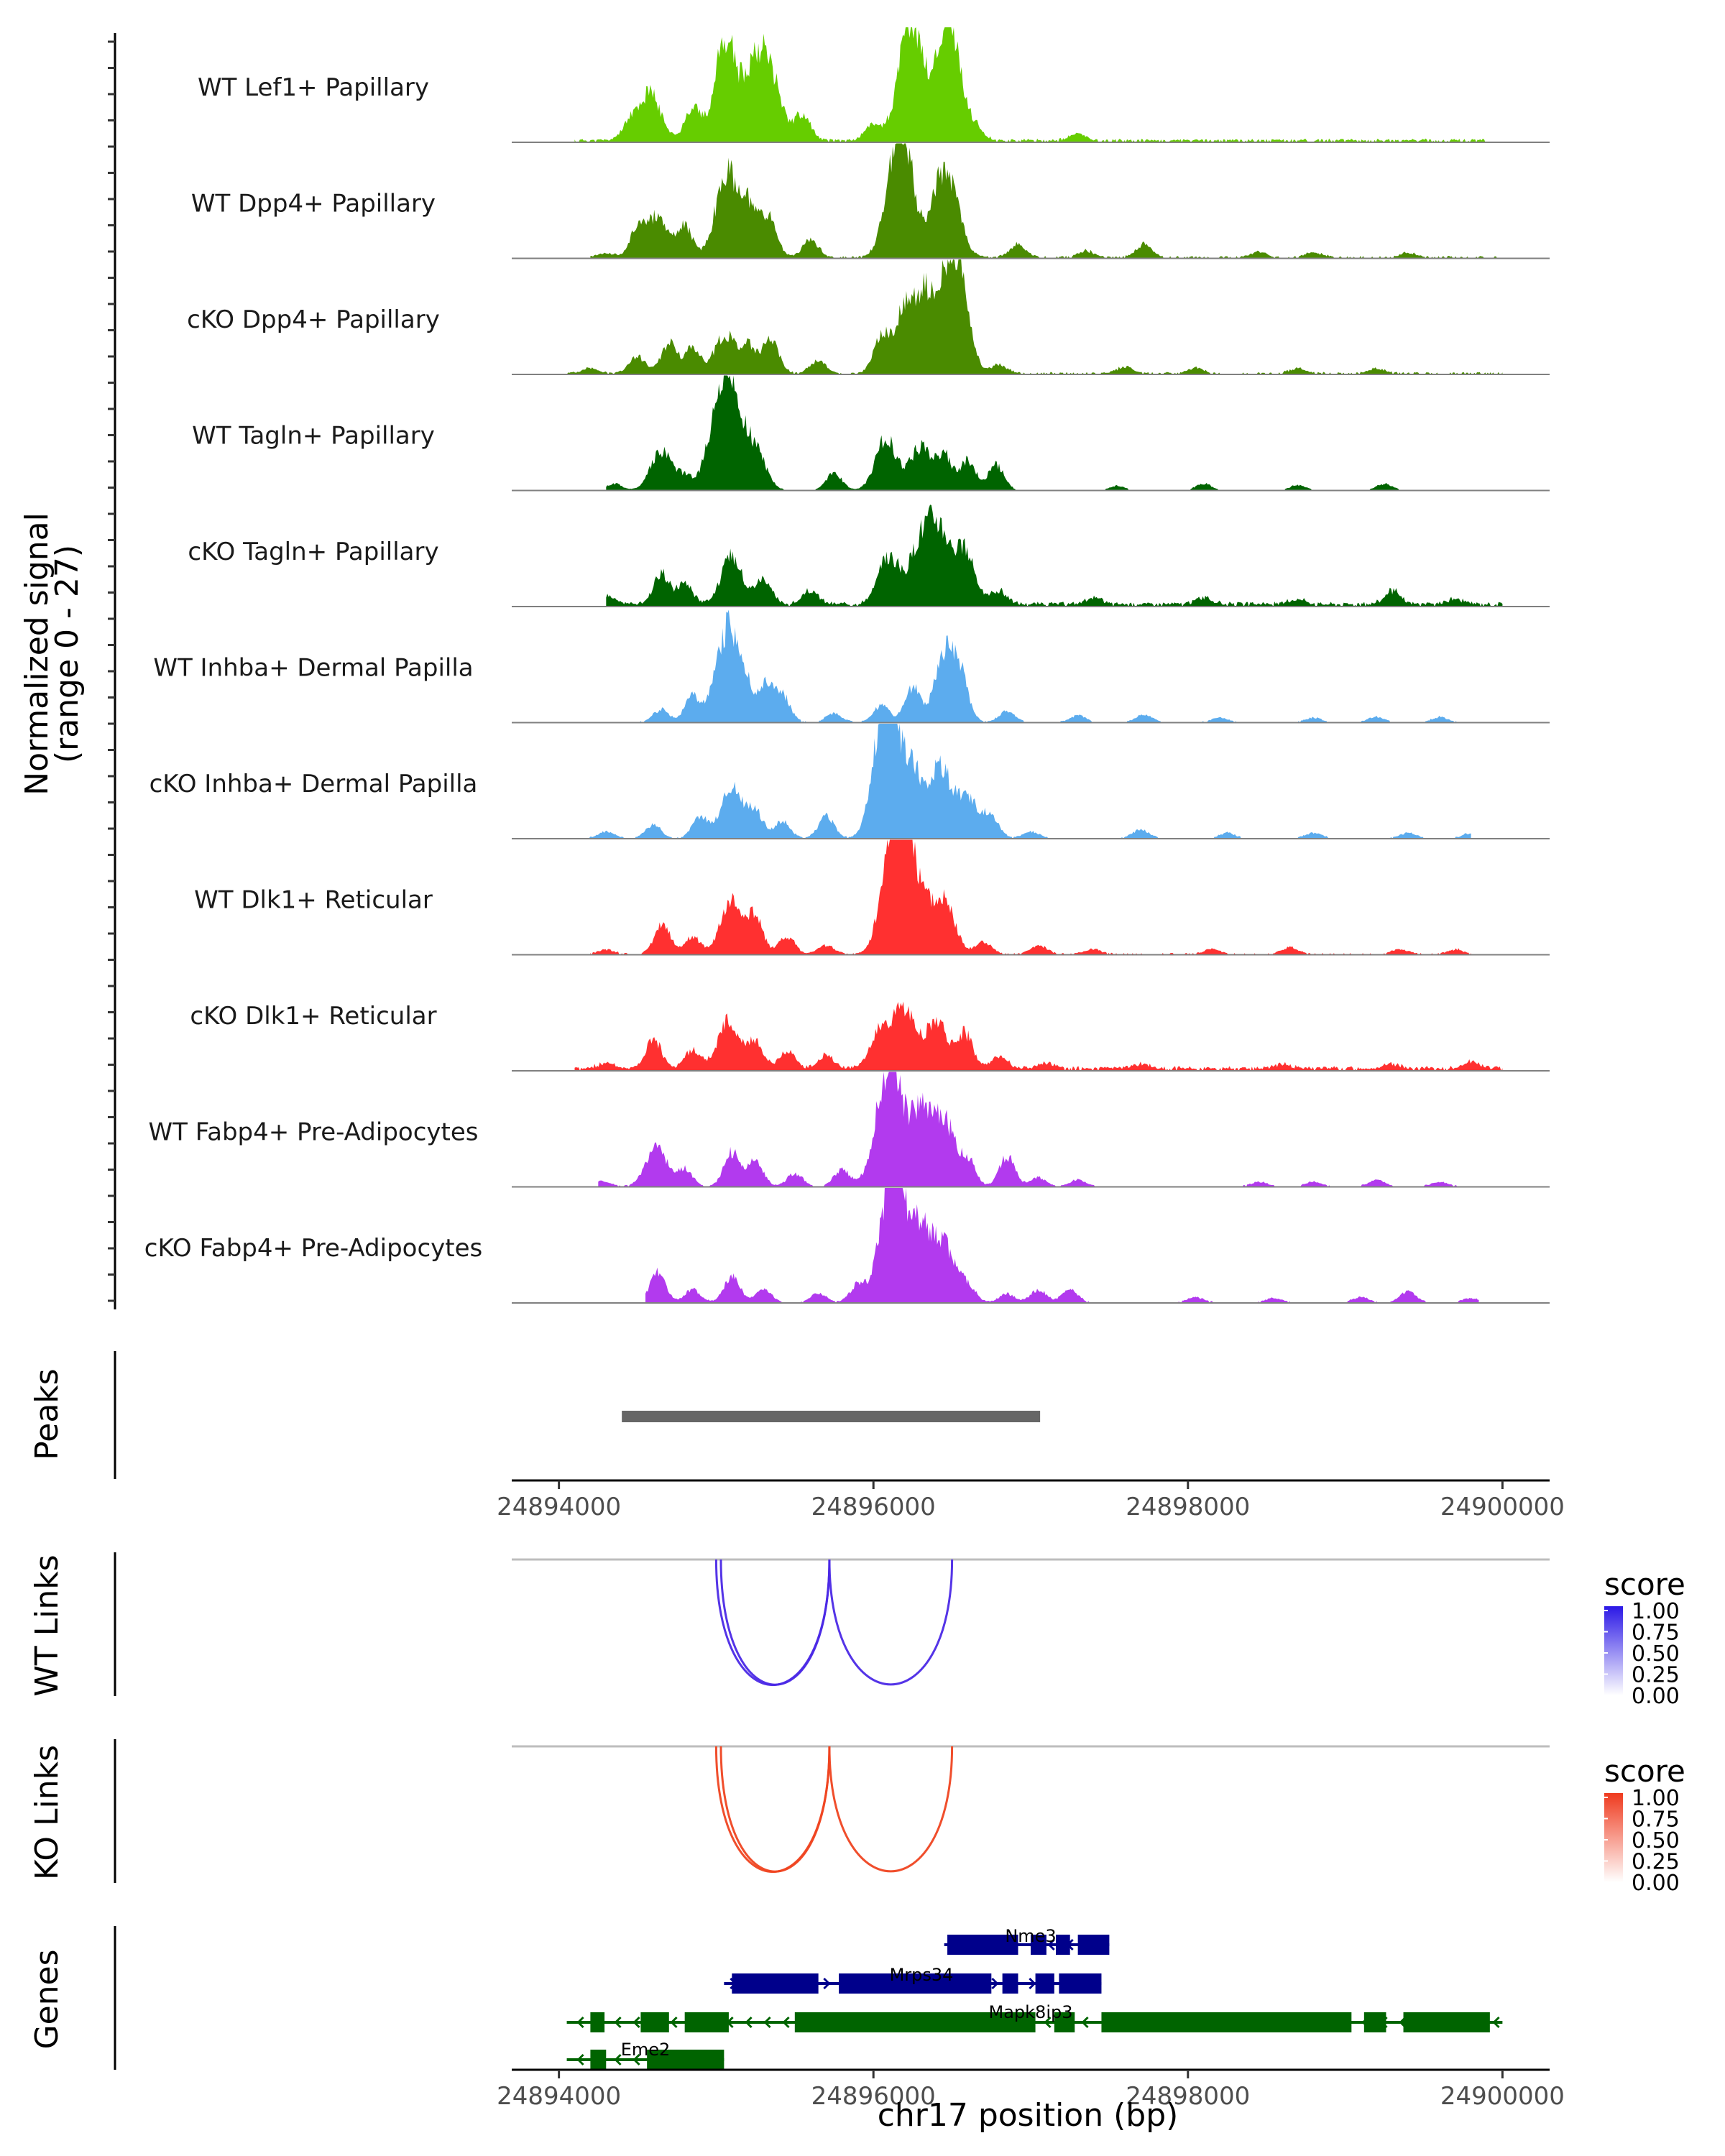 This screenshot has height=2156, width=1725. I want to click on track-label: WT Dpp4+ Papillary, so click(313, 204).